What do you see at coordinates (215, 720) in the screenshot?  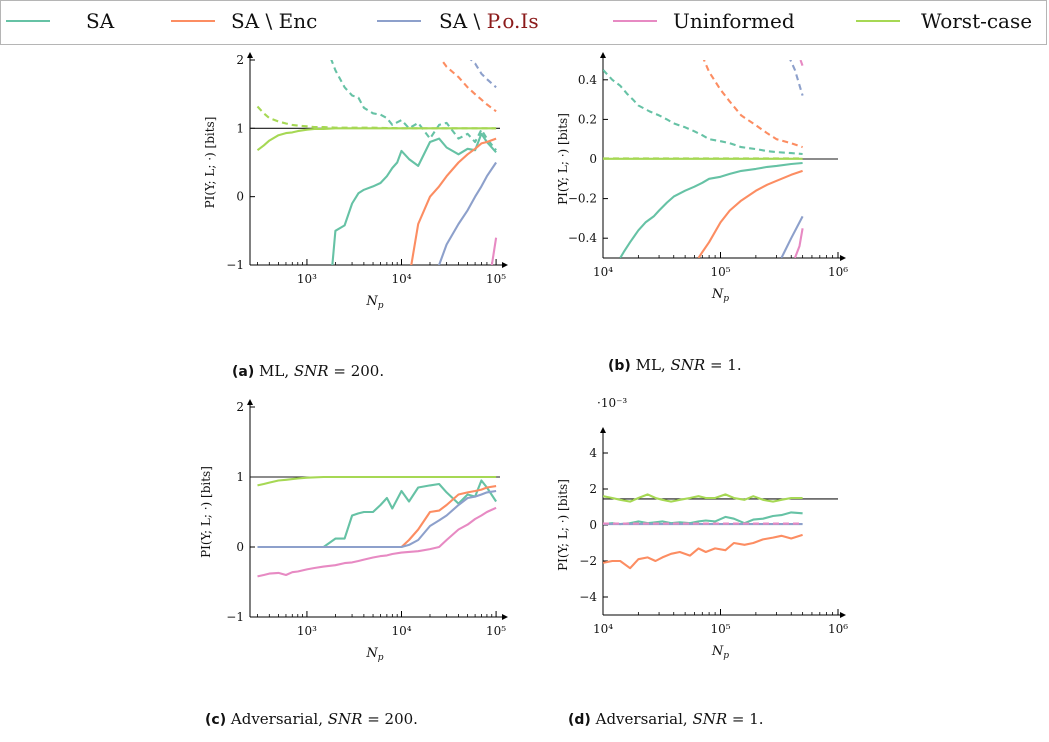 I see `caption-letter: (c)` at bounding box center [215, 720].